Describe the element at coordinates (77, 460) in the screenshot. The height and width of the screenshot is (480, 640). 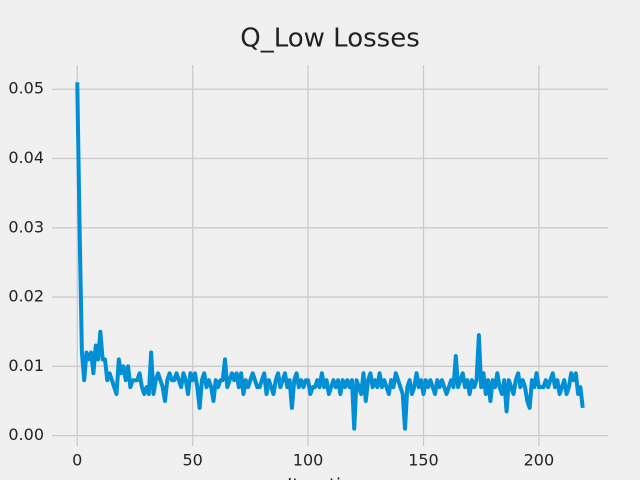
I see `x-tick-label: 0` at that location.